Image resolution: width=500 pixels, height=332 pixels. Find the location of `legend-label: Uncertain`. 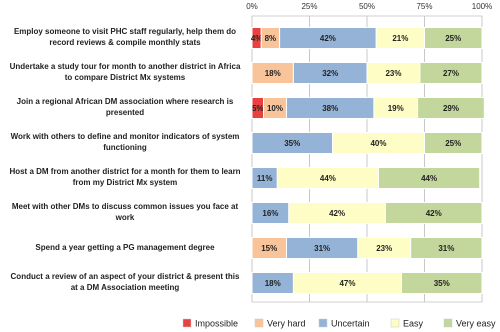

legend-label: Uncertain is located at coordinates (350, 323).